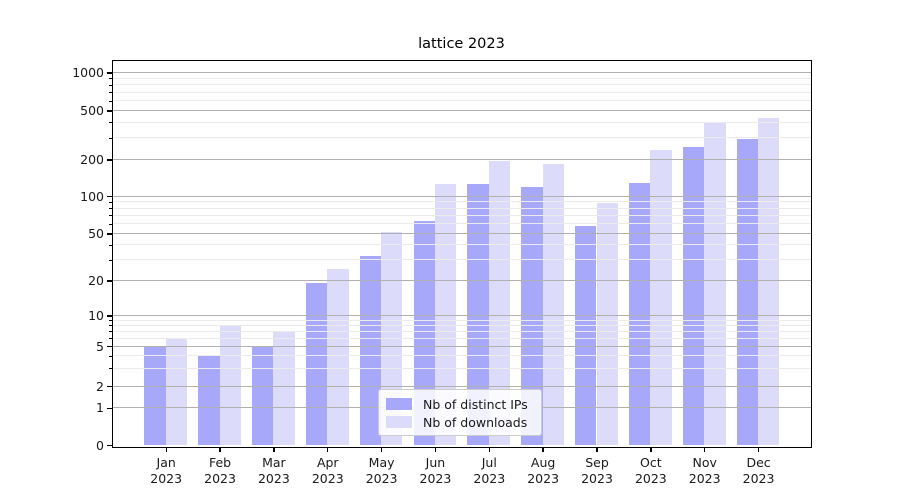 The image size is (900, 500). Describe the element at coordinates (209, 400) in the screenshot. I see `bar-distinct-ips-feb` at that location.